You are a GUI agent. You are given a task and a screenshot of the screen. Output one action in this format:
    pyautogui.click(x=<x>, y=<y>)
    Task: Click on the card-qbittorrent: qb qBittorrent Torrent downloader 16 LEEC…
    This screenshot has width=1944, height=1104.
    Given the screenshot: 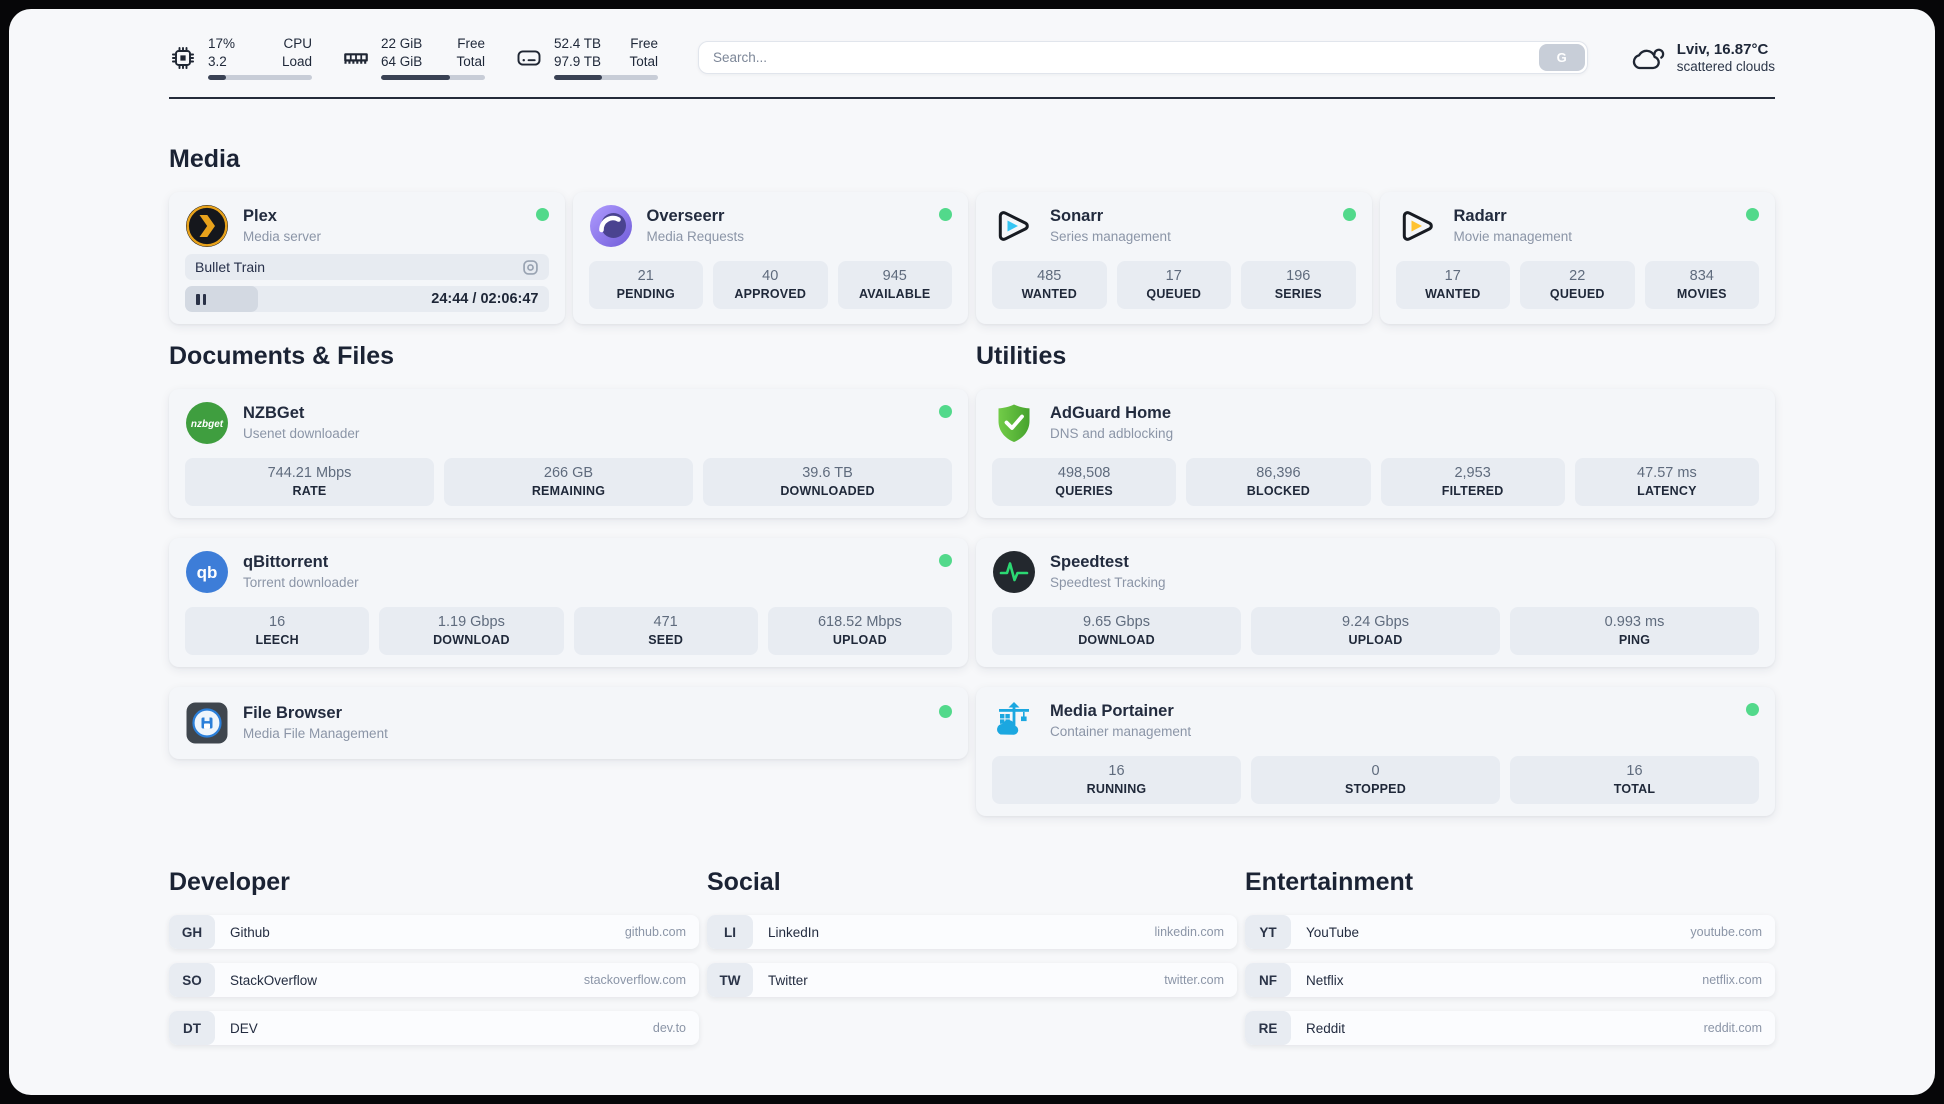 What is the action you would take?
    pyautogui.click(x=568, y=603)
    